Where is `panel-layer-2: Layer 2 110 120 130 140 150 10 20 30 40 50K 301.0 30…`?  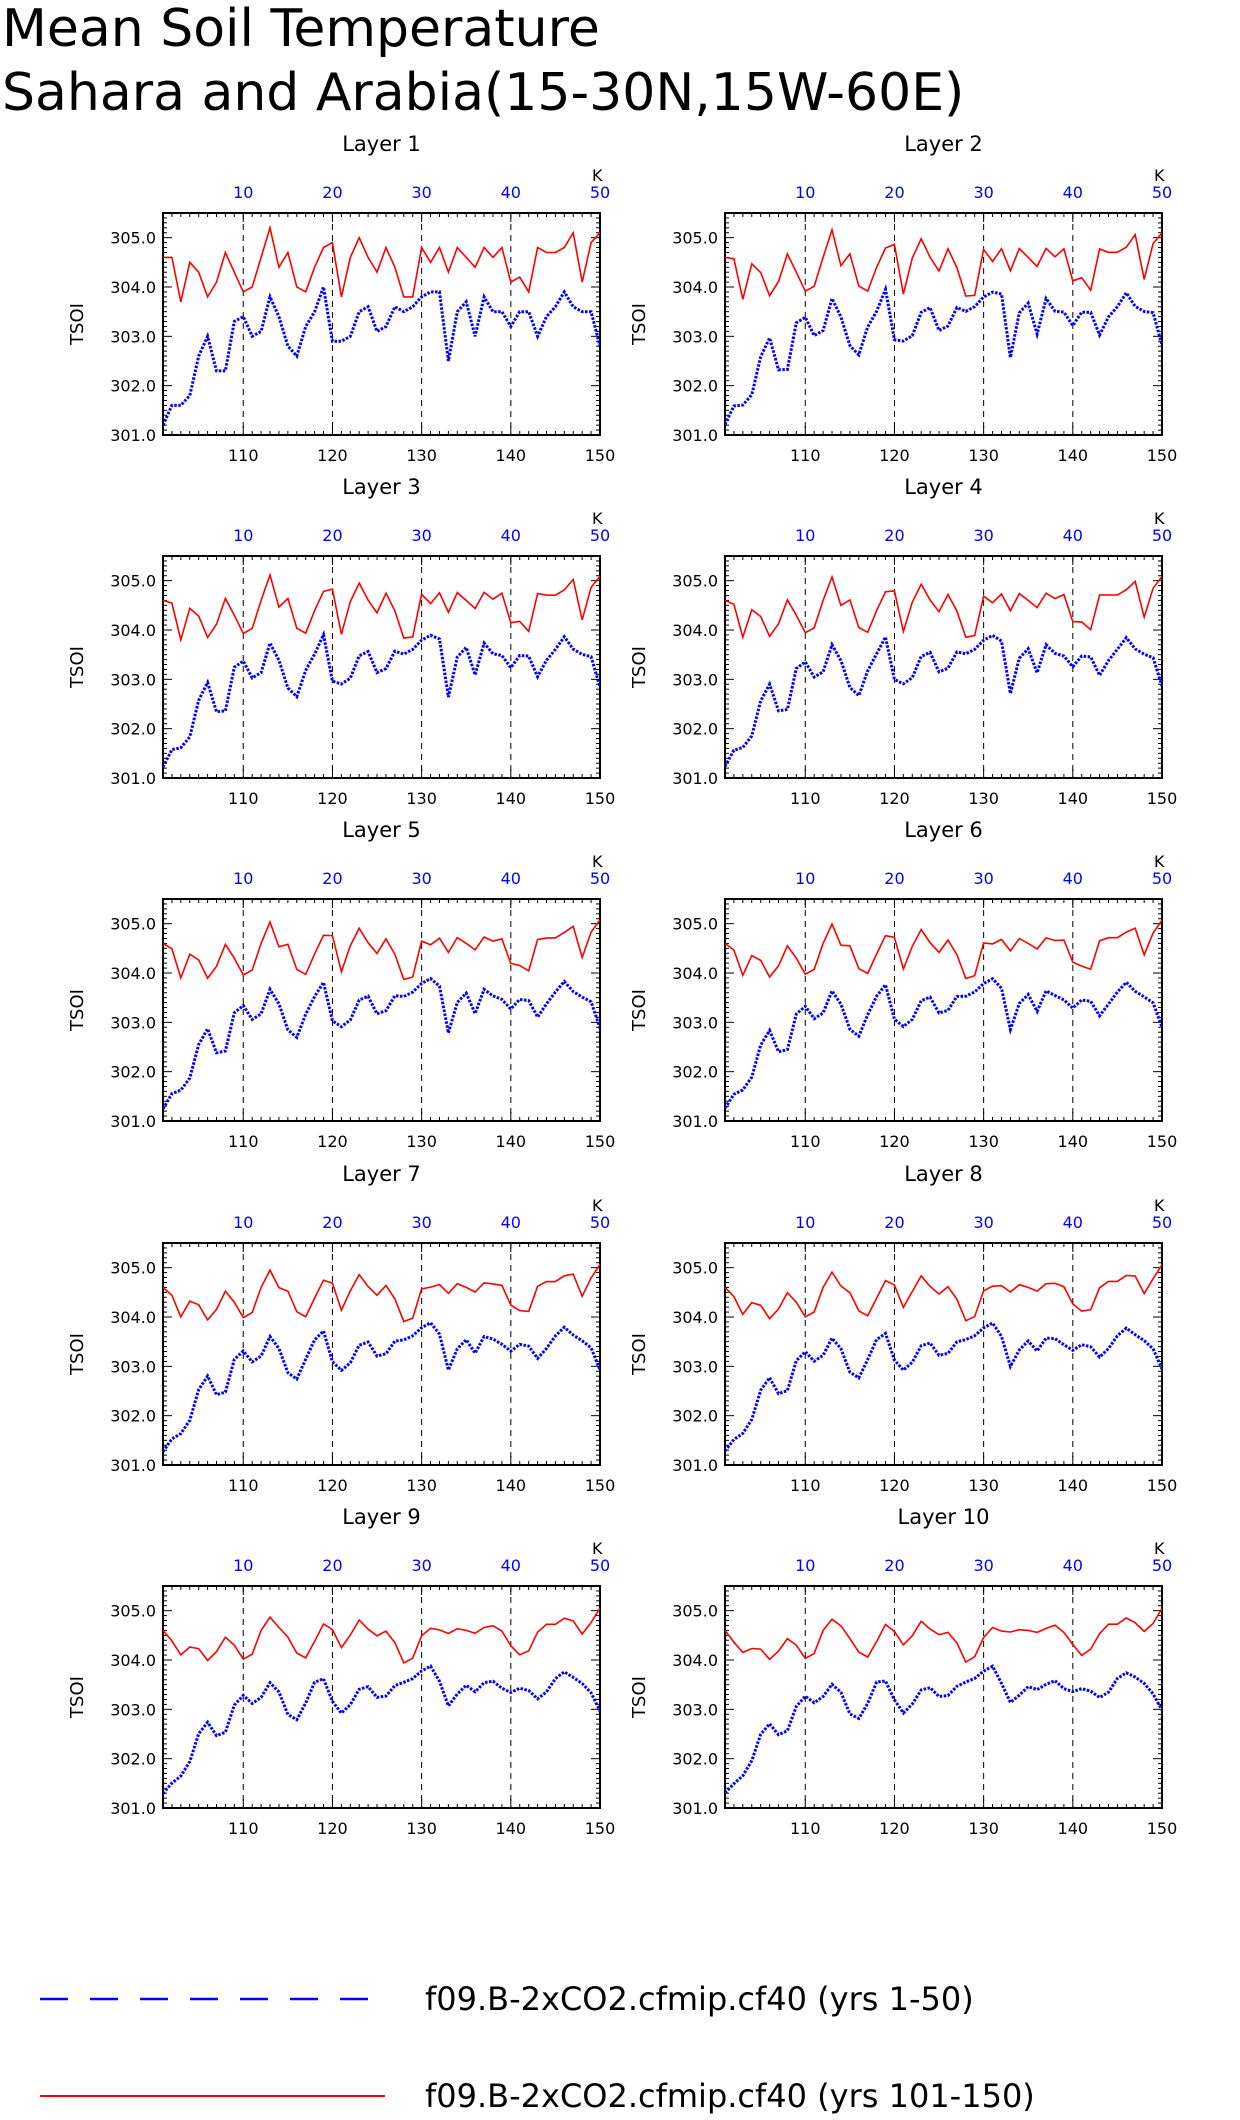 panel-layer-2: Layer 2 110 120 130 140 150 10 20 30 40 50K 301.0 30… is located at coordinates (903, 298).